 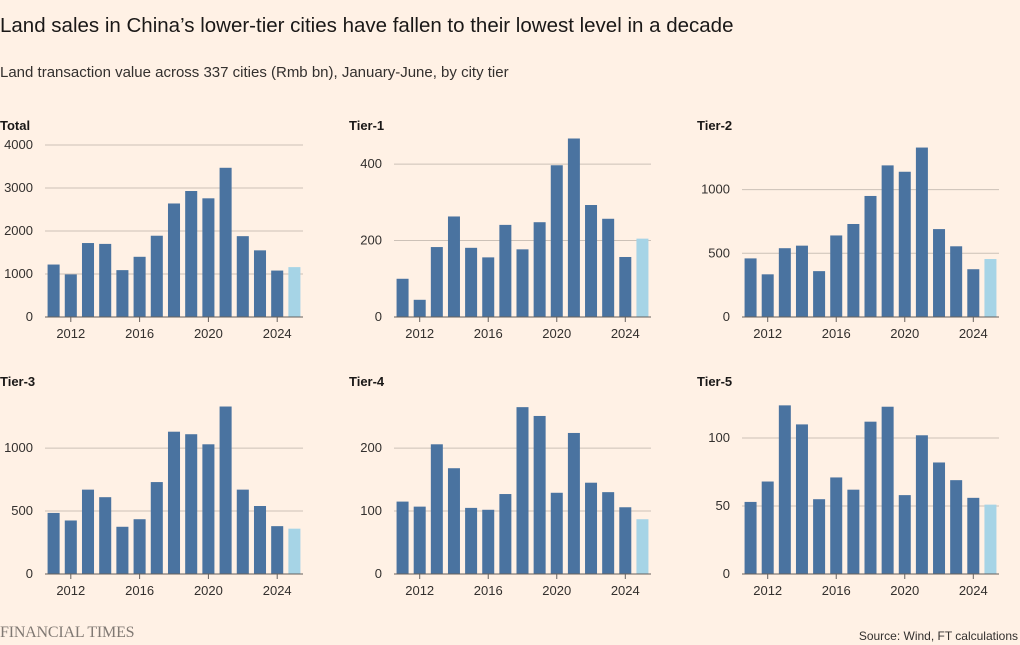 I want to click on y-tick-label: 100, so click(x=371, y=510).